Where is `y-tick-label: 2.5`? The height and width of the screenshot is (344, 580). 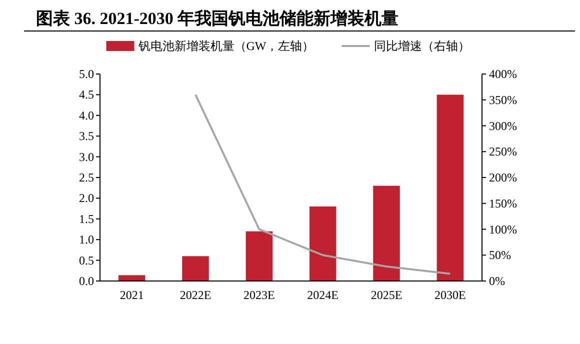
y-tick-label: 2.5 is located at coordinates (86, 177).